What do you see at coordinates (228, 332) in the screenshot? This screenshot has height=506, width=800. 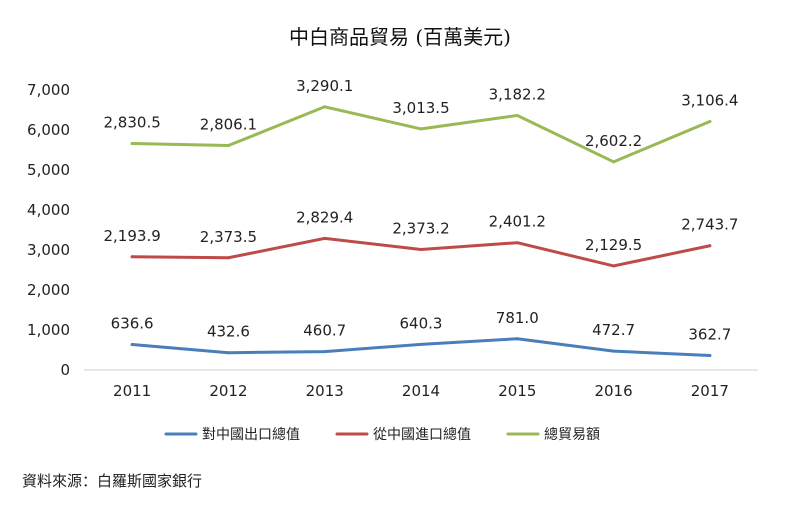 I see `data-label: 432.6` at bounding box center [228, 332].